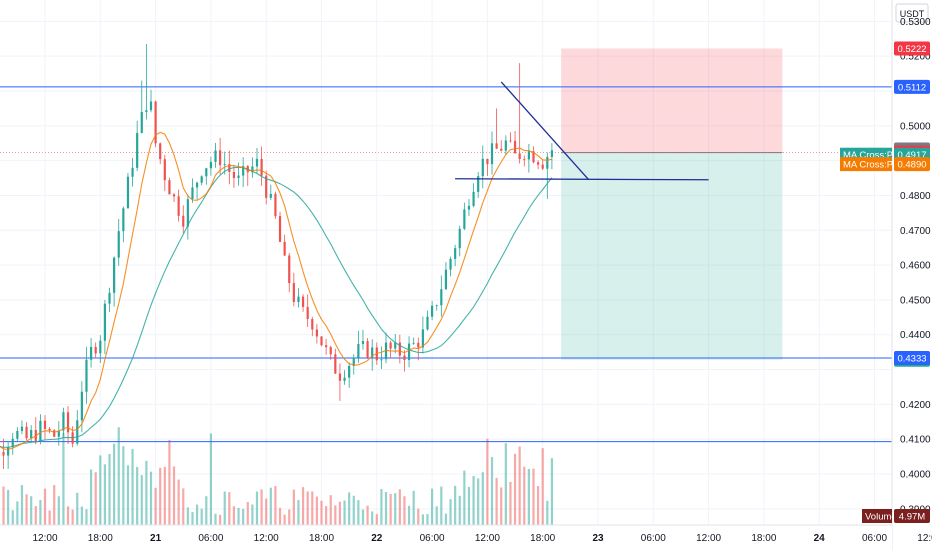 This screenshot has width=932, height=555. Describe the element at coordinates (911, 49) in the screenshot. I see `price-label: 0.5222` at that location.